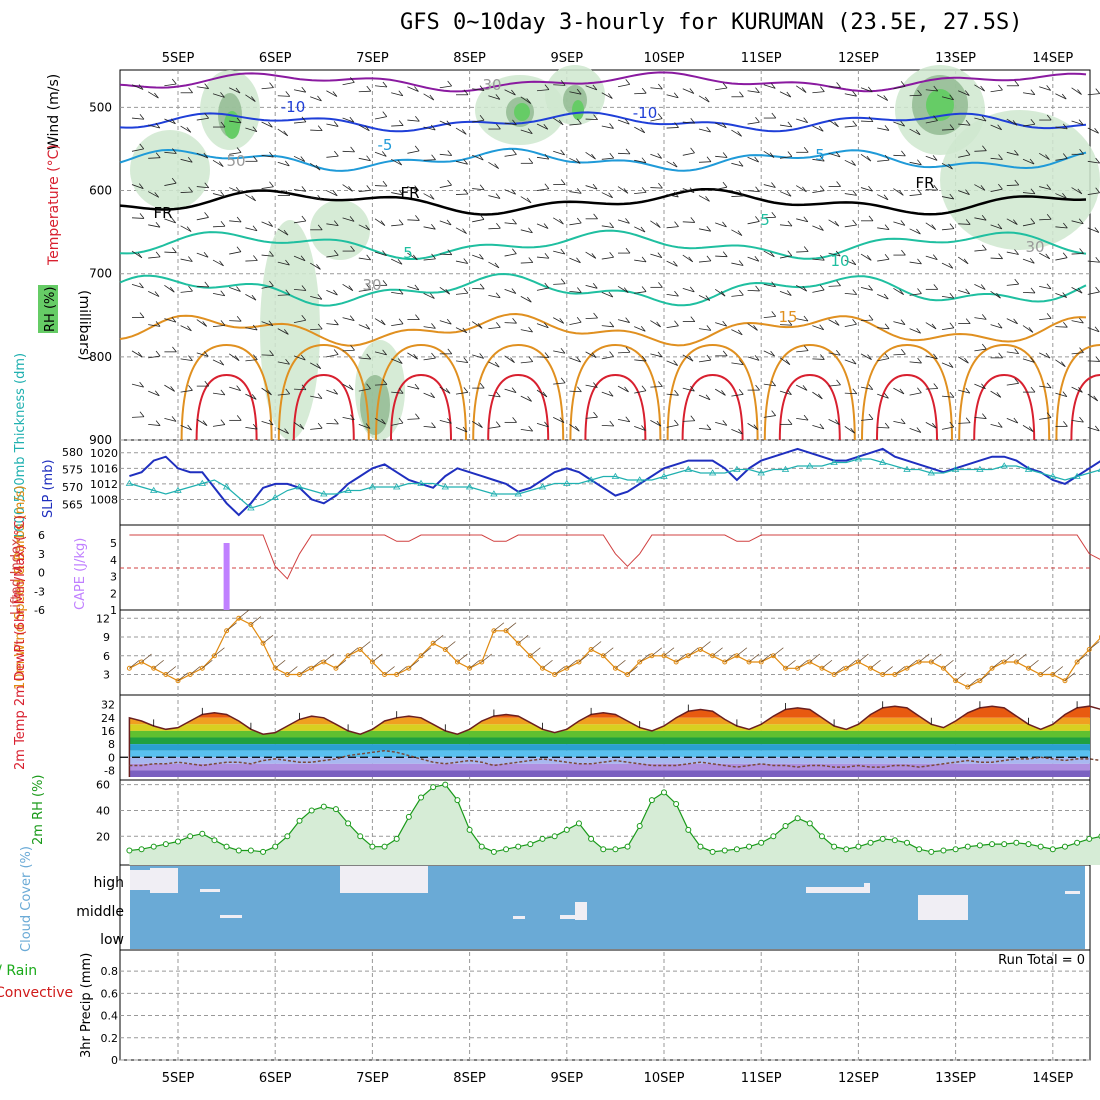 This screenshot has height=1100, width=1100. What do you see at coordinates (293, 107) in the screenshot?
I see `contour-label: -10` at bounding box center [293, 107].